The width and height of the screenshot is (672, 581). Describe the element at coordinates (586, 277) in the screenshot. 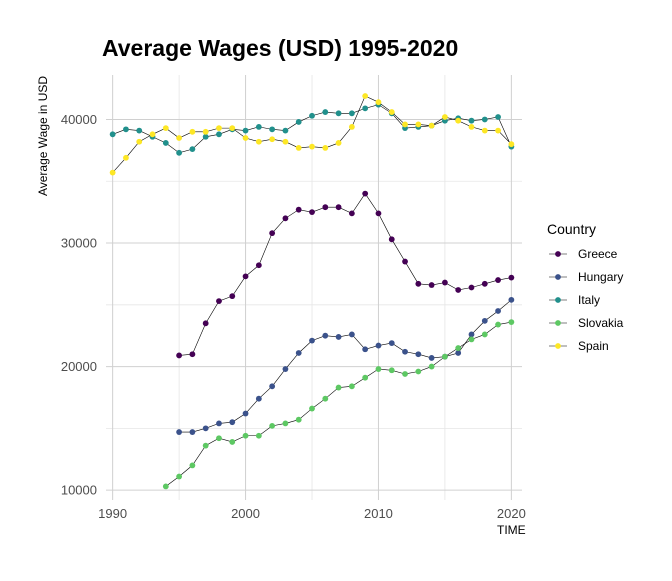

I see `legend-item-hungary: Hungary` at that location.